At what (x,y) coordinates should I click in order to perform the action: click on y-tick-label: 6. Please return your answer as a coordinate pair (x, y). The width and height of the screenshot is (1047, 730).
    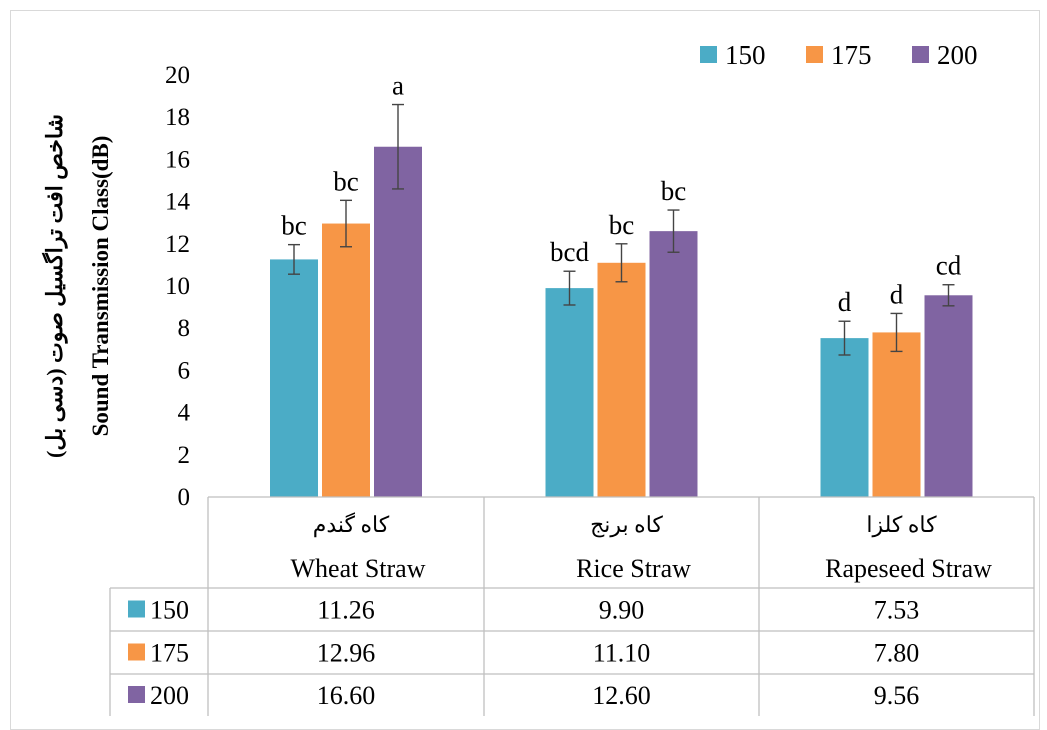
    Looking at the image, I should click on (184, 370).